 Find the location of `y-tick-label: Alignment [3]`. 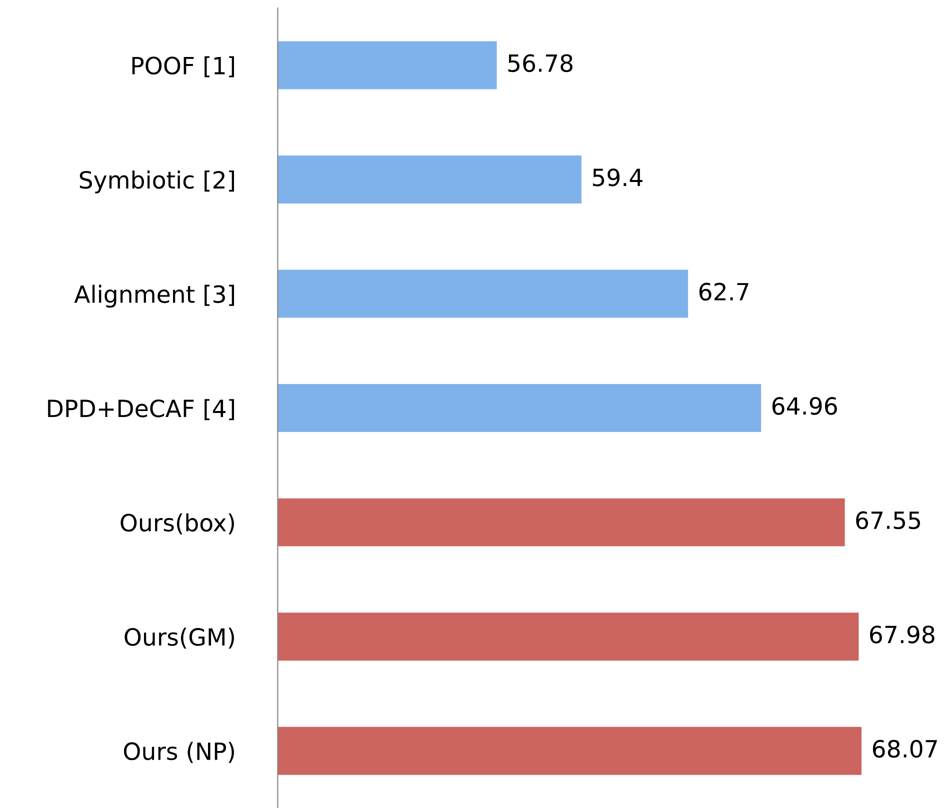

y-tick-label: Alignment [3] is located at coordinates (154, 296).